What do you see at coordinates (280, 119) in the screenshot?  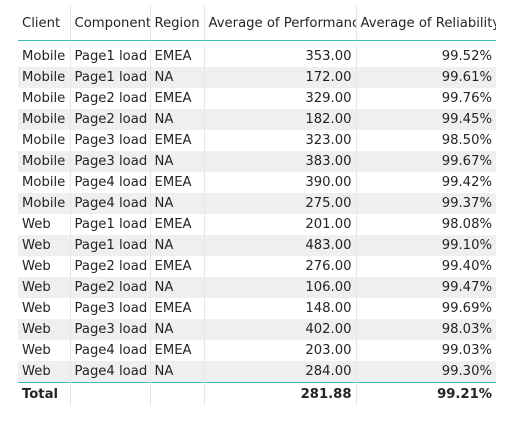 I see `cell-performance: 182.00` at bounding box center [280, 119].